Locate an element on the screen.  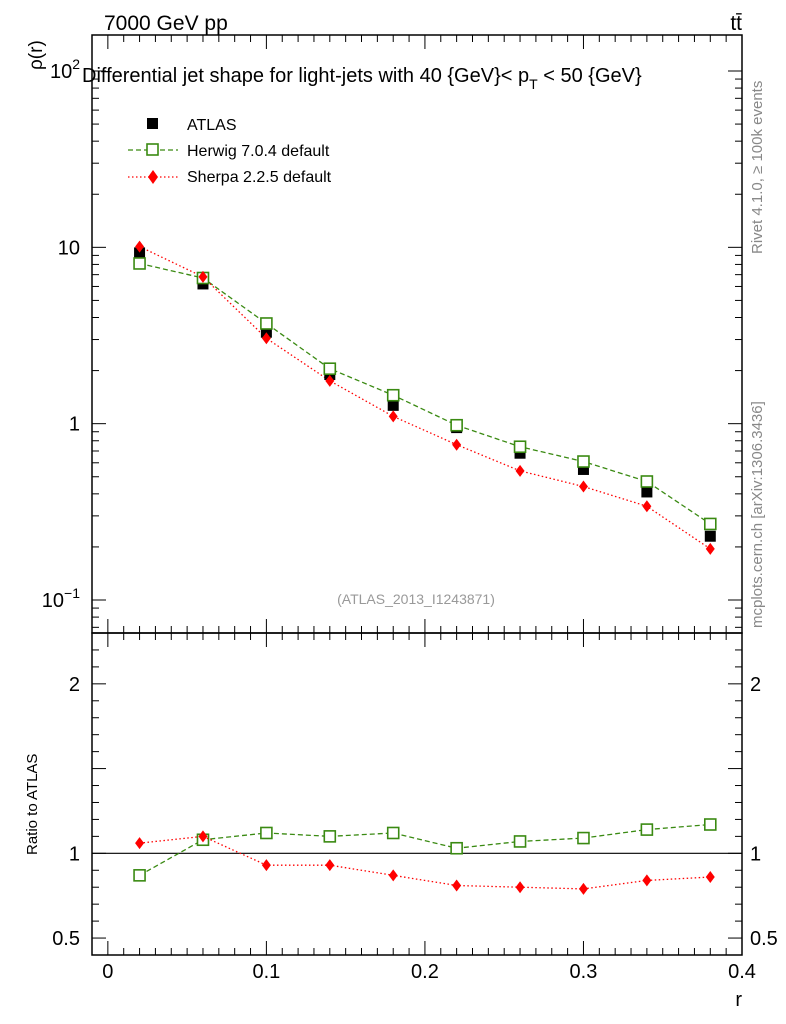
ratio-ylabel: Ratio to ATLAS is located at coordinates (32, 804).